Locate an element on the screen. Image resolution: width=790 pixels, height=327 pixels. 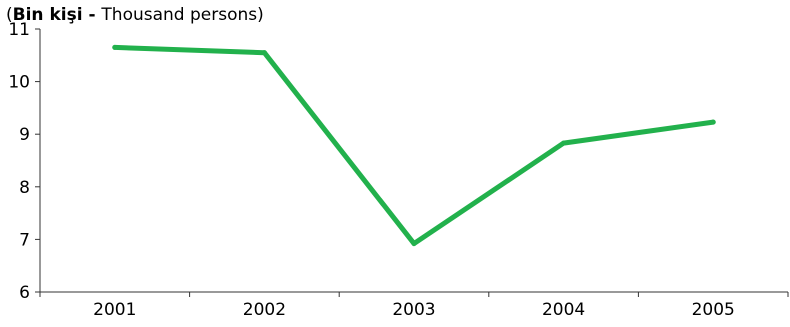
y-tick-label: 7 is located at coordinates (24, 240).